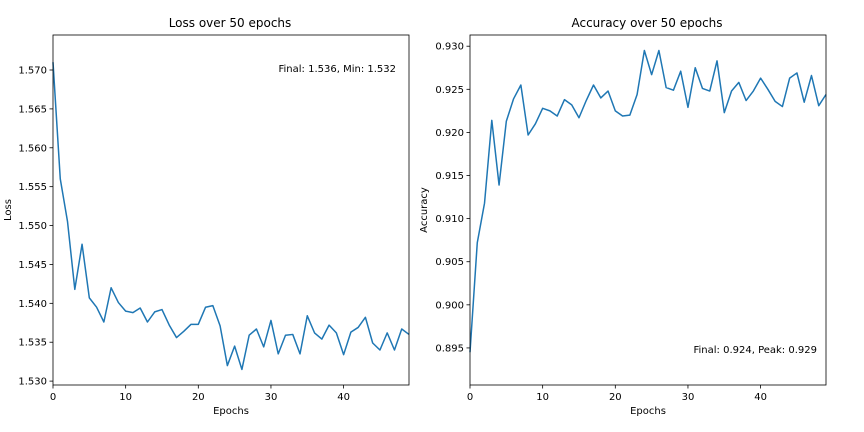 The height and width of the screenshot is (432, 864). Describe the element at coordinates (424, 210) in the screenshot. I see `y-axis-label: Accuracy` at that location.